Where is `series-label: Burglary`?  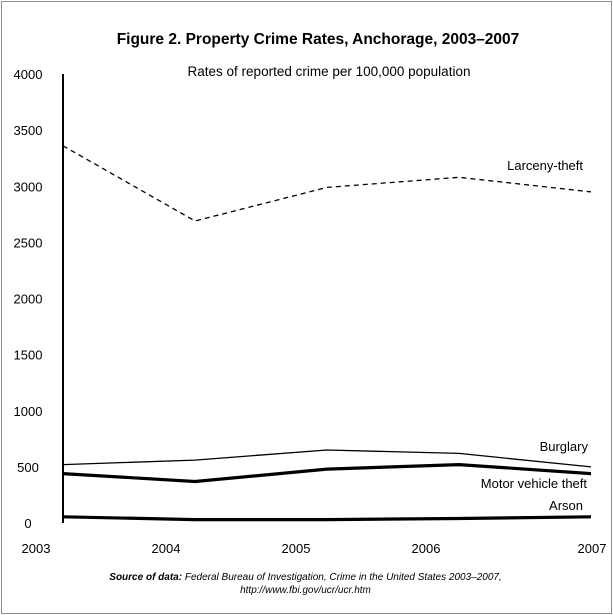 series-label: Burglary is located at coordinates (564, 446).